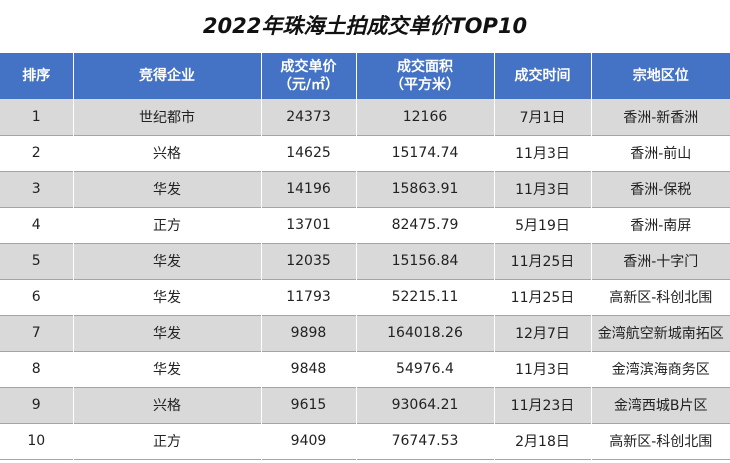  I want to click on cell-rank: 4, so click(37, 225).